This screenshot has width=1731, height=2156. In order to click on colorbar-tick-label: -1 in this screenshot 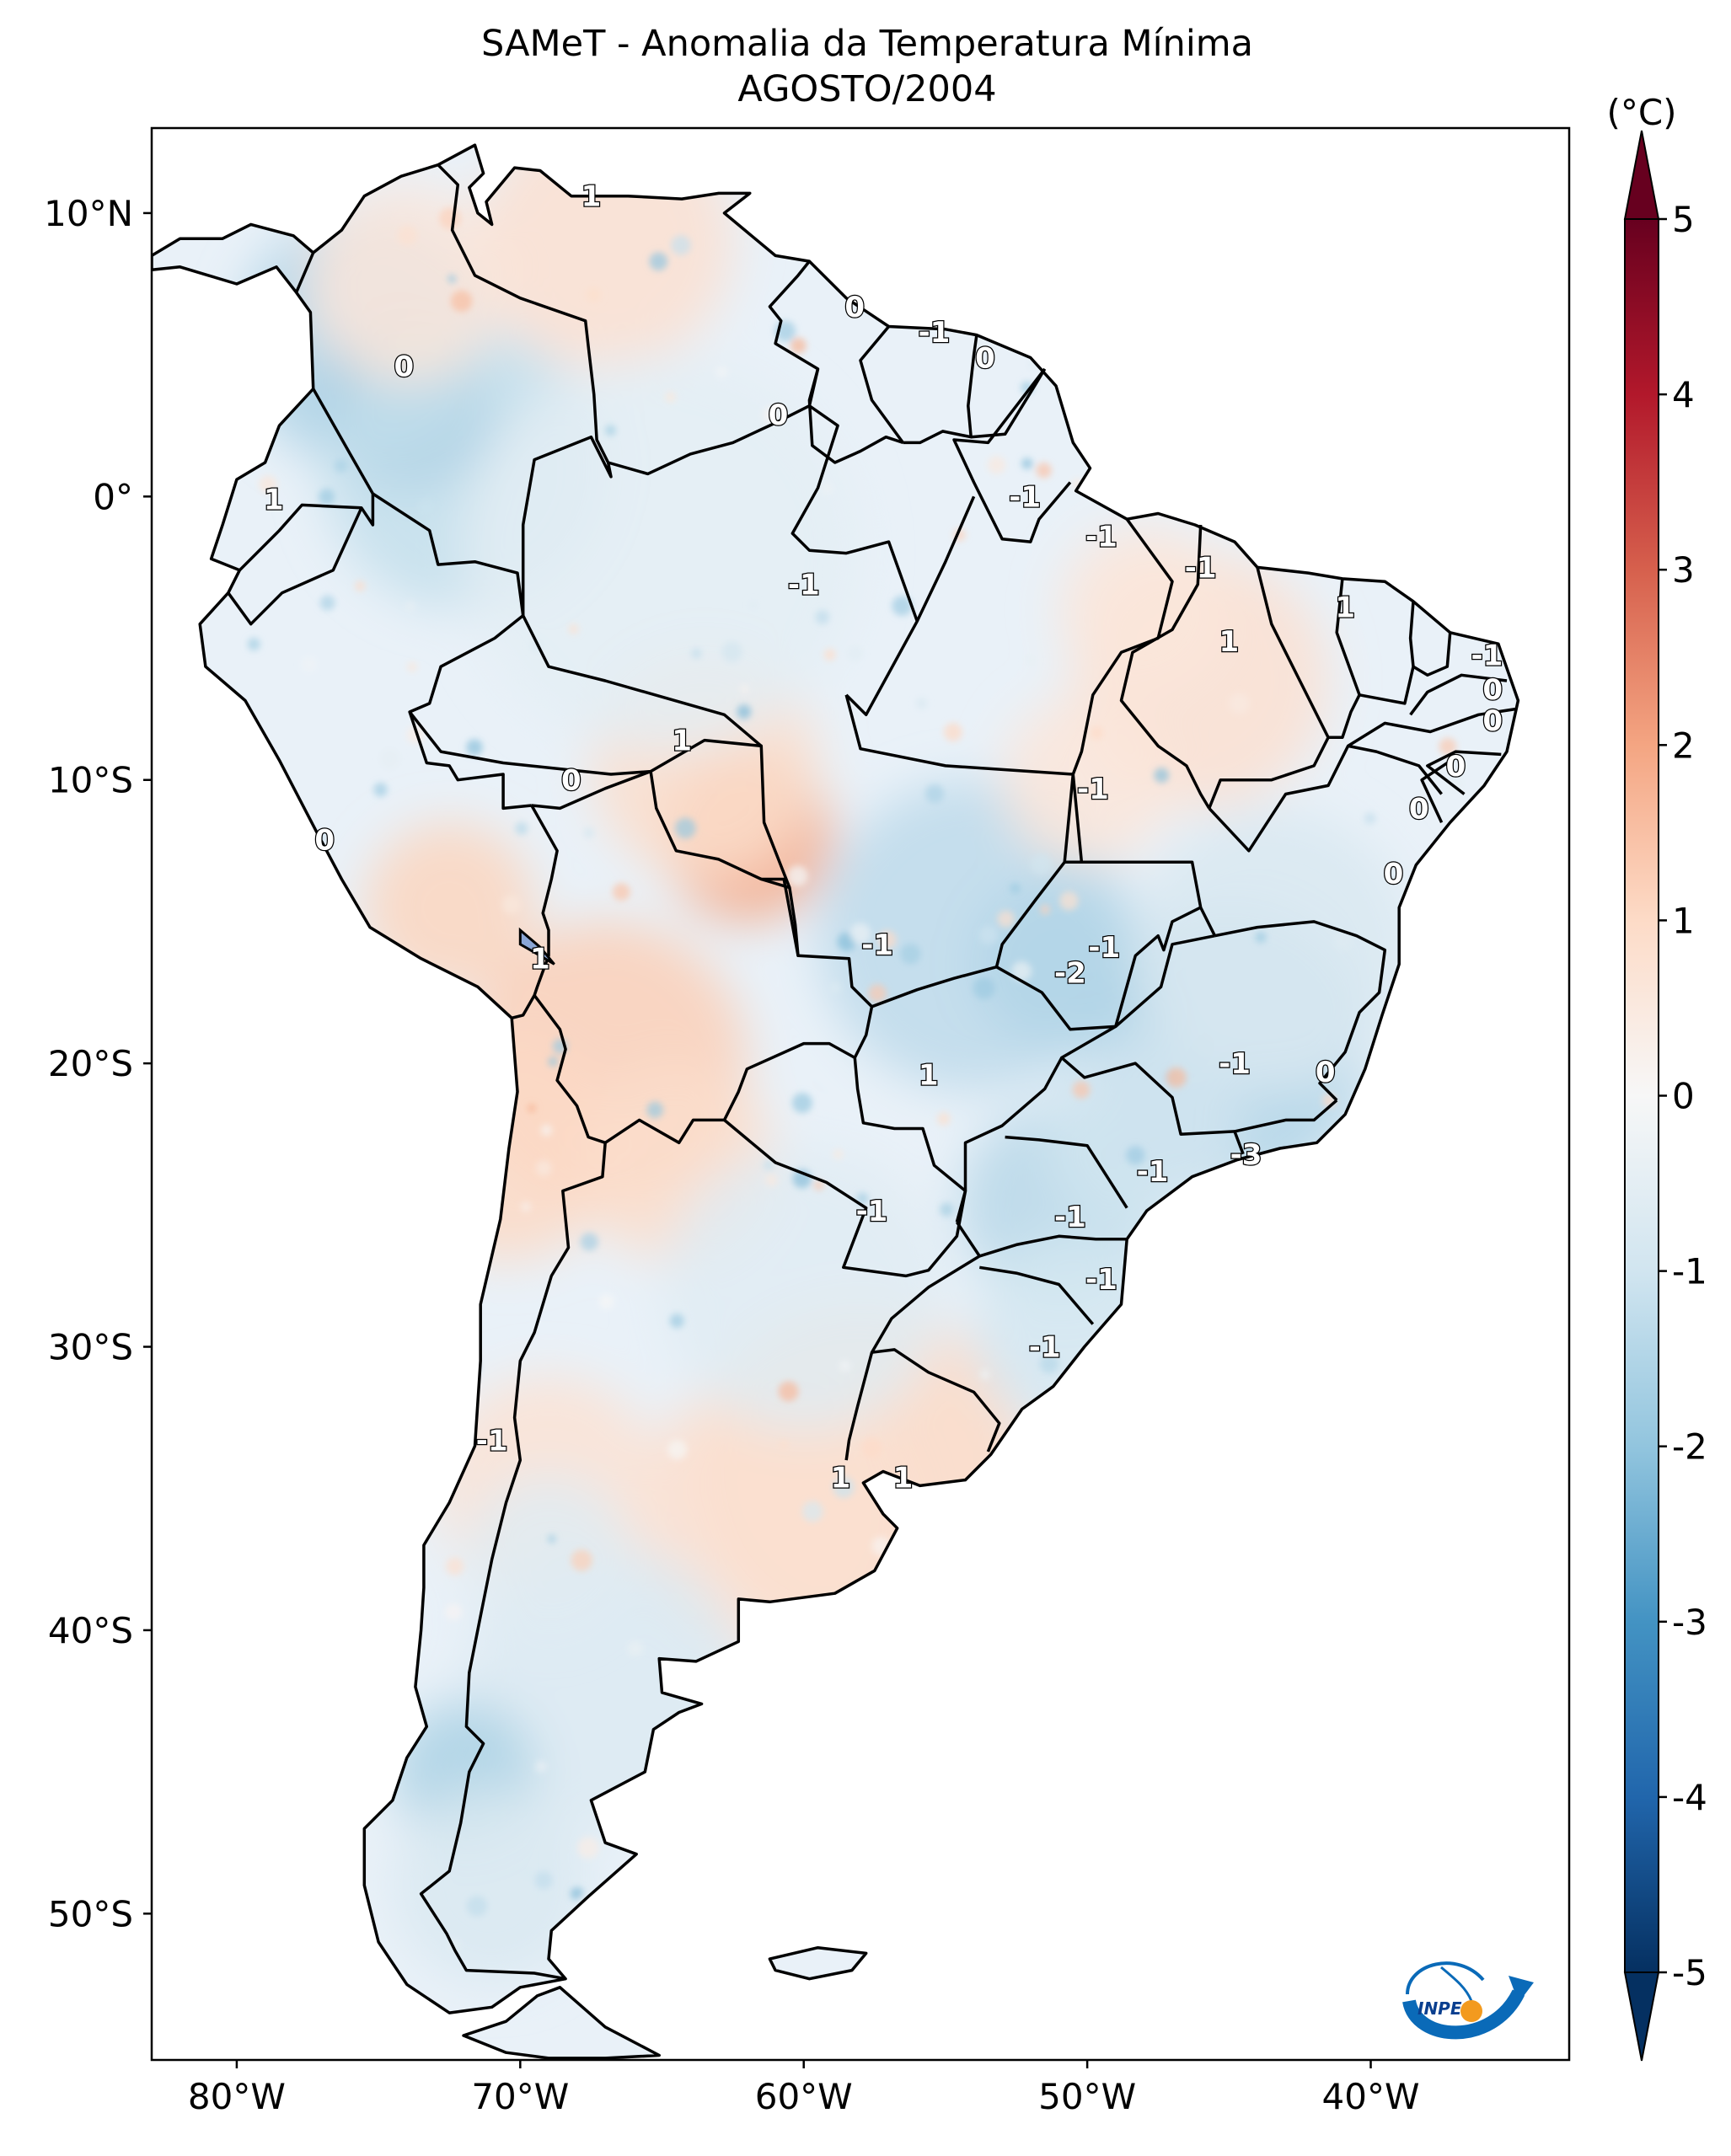, I will do `click(1689, 1271)`.